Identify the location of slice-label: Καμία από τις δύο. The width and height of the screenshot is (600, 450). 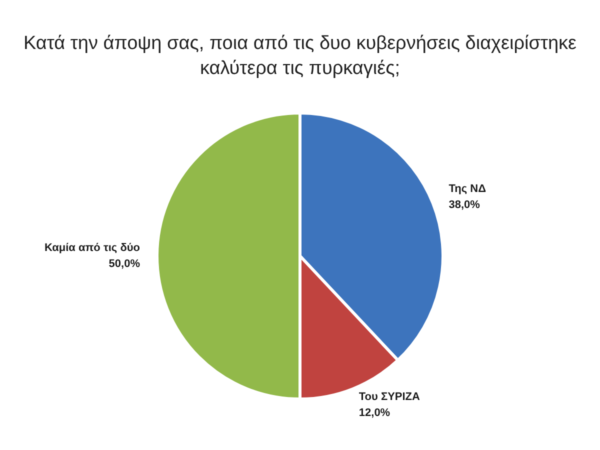
(92, 248).